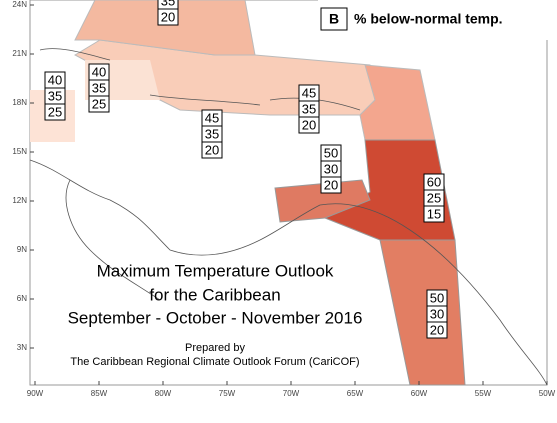  Describe the element at coordinates (113, 240) in the screenshot. I see `coastline` at that location.